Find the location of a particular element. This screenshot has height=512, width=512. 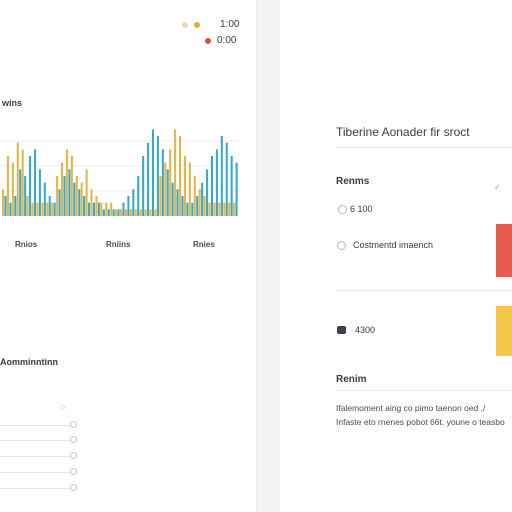

bar-chart-svg is located at coordinates (120, 172).